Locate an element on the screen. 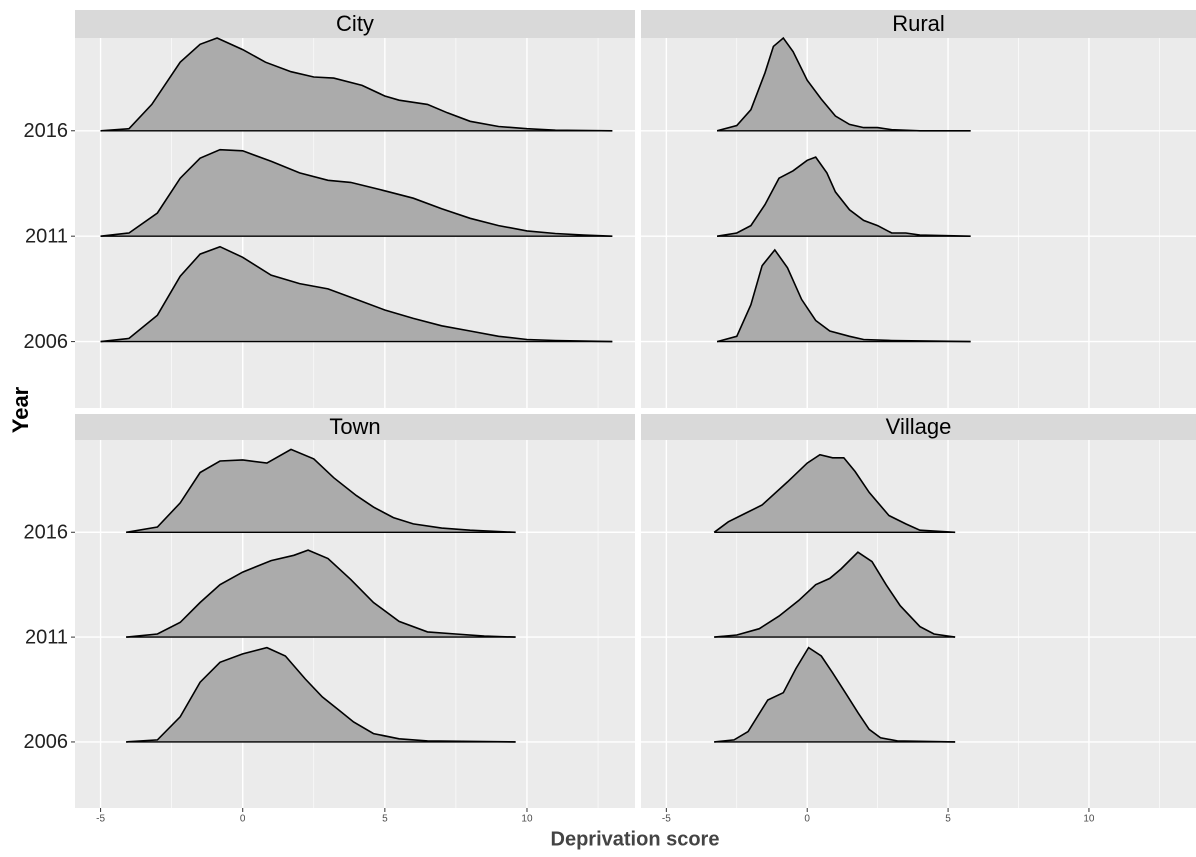 The width and height of the screenshot is (1196, 857). strip-title: Rural is located at coordinates (918, 23).